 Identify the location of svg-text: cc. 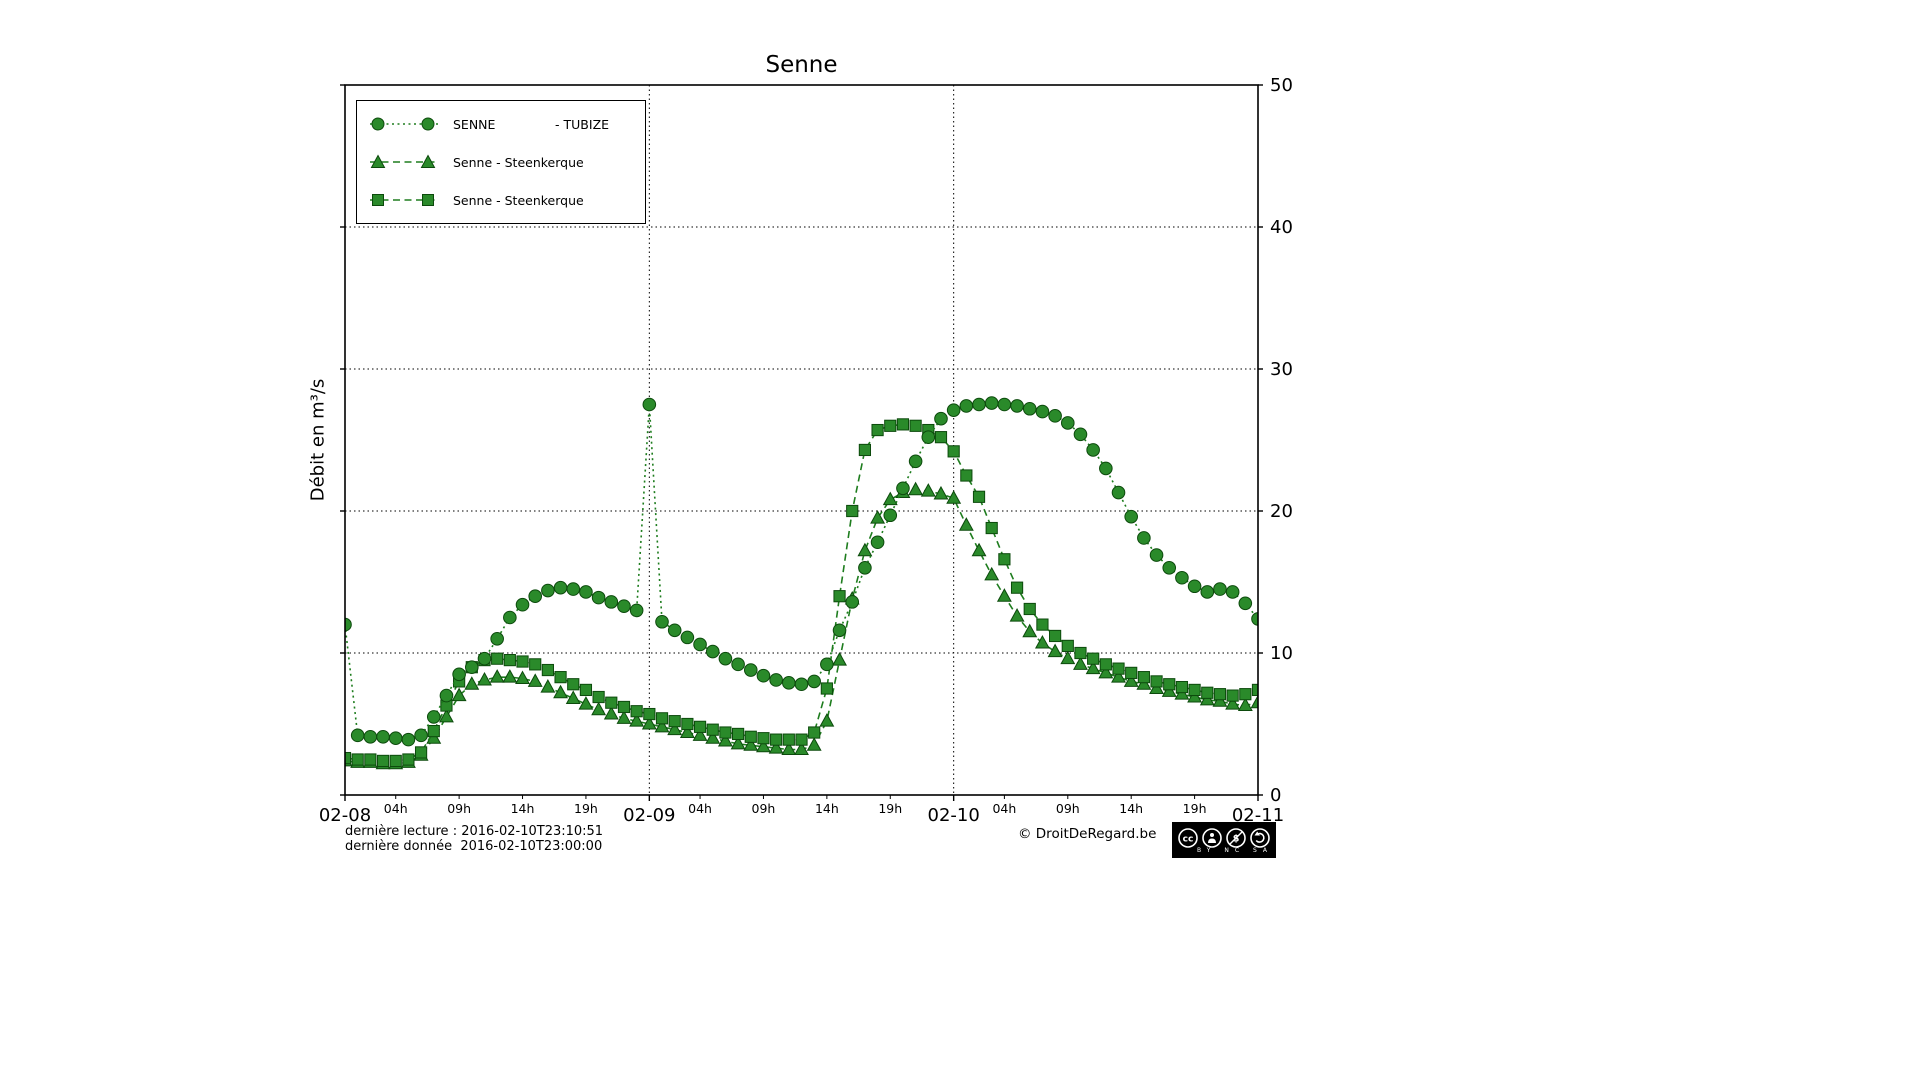
(1188, 839).